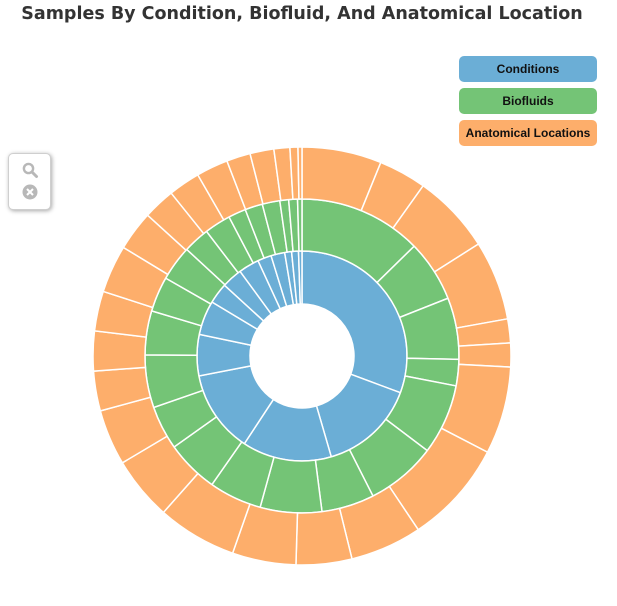 Image resolution: width=617 pixels, height=606 pixels. I want to click on legend-item-conditions: Conditions, so click(528, 69).